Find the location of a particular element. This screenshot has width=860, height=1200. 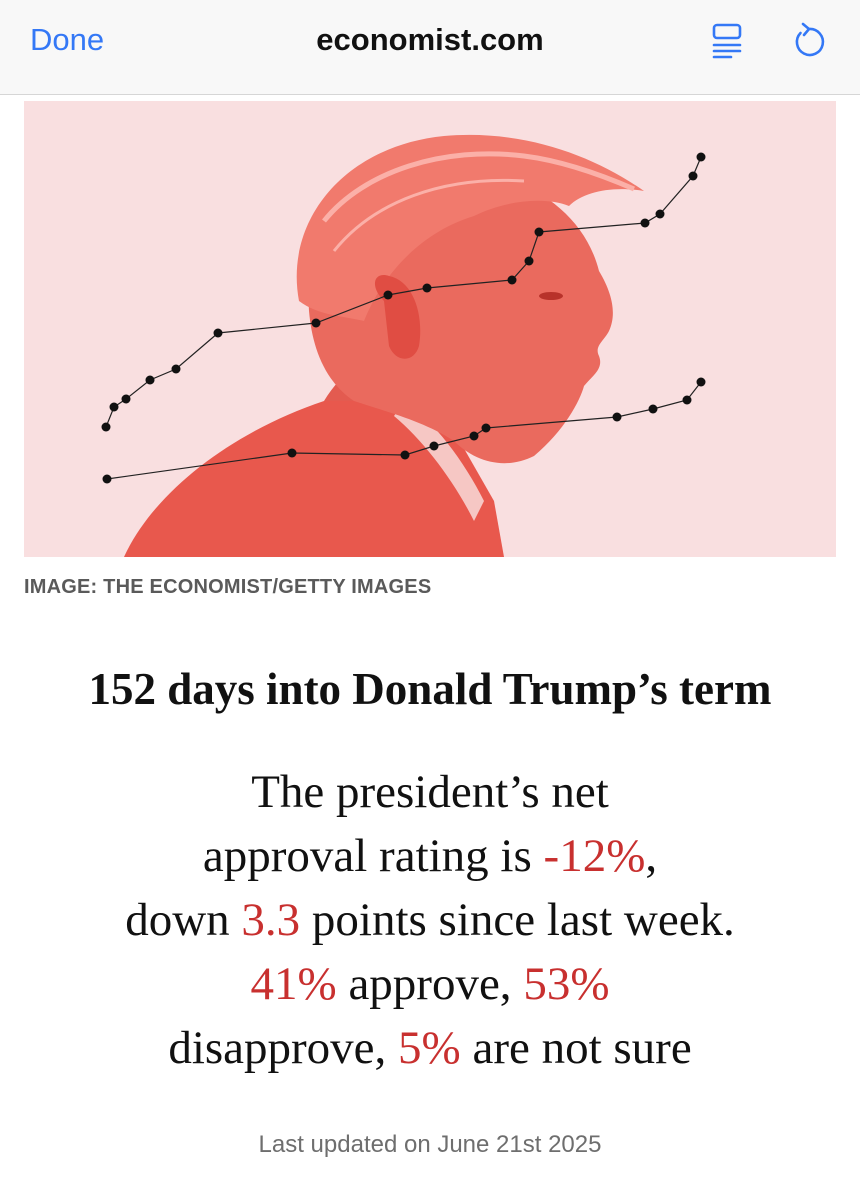

summary-line-3: down 3.3 points since last week. is located at coordinates (430, 920).